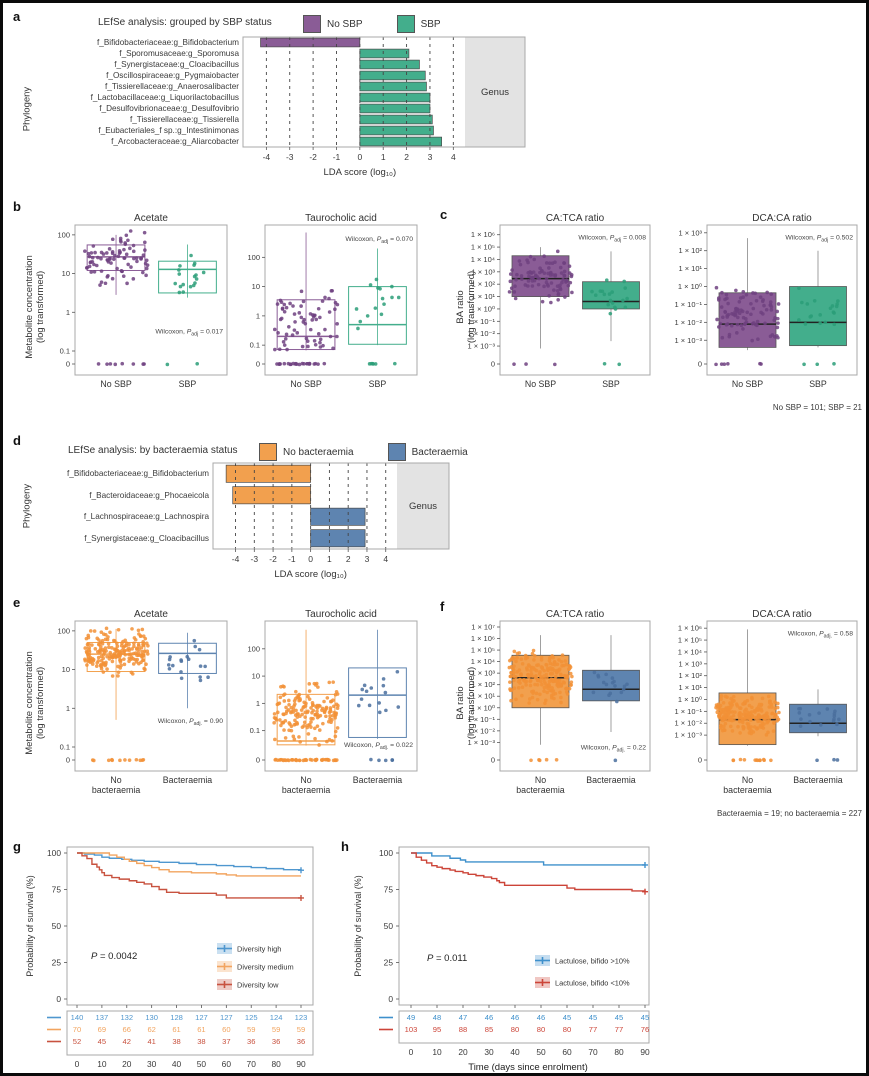 The width and height of the screenshot is (869, 1076). I want to click on risk-count: 59, so click(251, 1029).